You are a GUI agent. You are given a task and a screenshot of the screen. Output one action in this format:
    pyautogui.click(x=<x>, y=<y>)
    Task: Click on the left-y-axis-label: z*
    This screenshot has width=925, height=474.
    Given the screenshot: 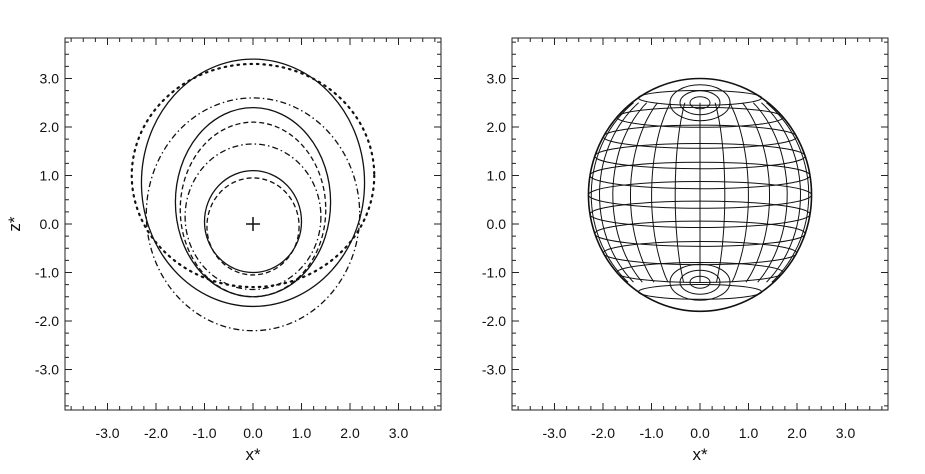 What is the action you would take?
    pyautogui.click(x=14, y=224)
    